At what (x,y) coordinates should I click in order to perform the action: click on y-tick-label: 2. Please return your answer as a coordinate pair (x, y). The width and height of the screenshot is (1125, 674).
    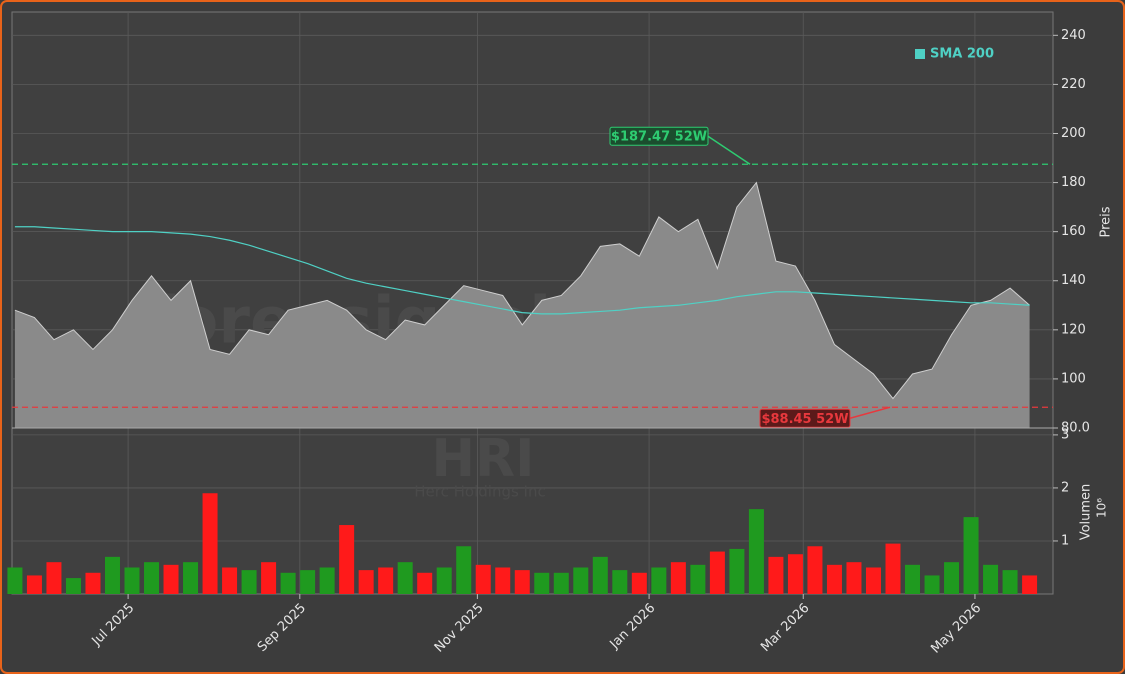
    Looking at the image, I should click on (1065, 487).